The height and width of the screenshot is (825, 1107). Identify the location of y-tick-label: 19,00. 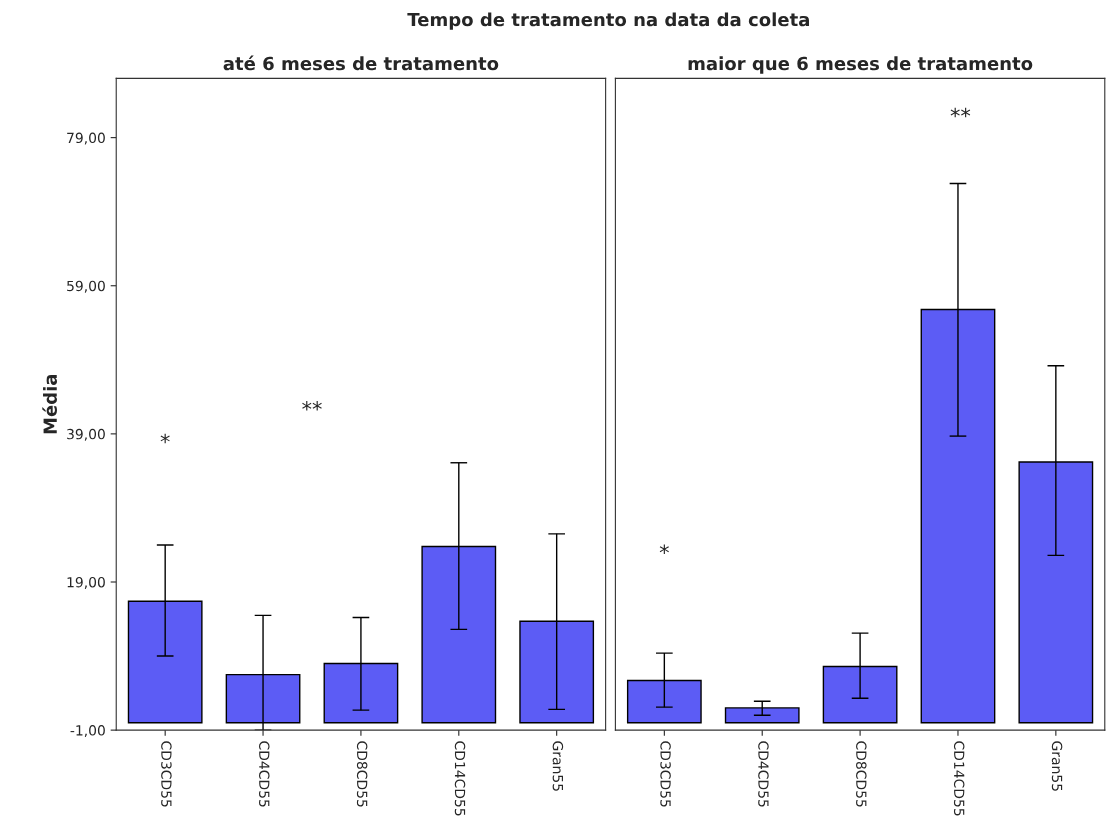
(86, 582).